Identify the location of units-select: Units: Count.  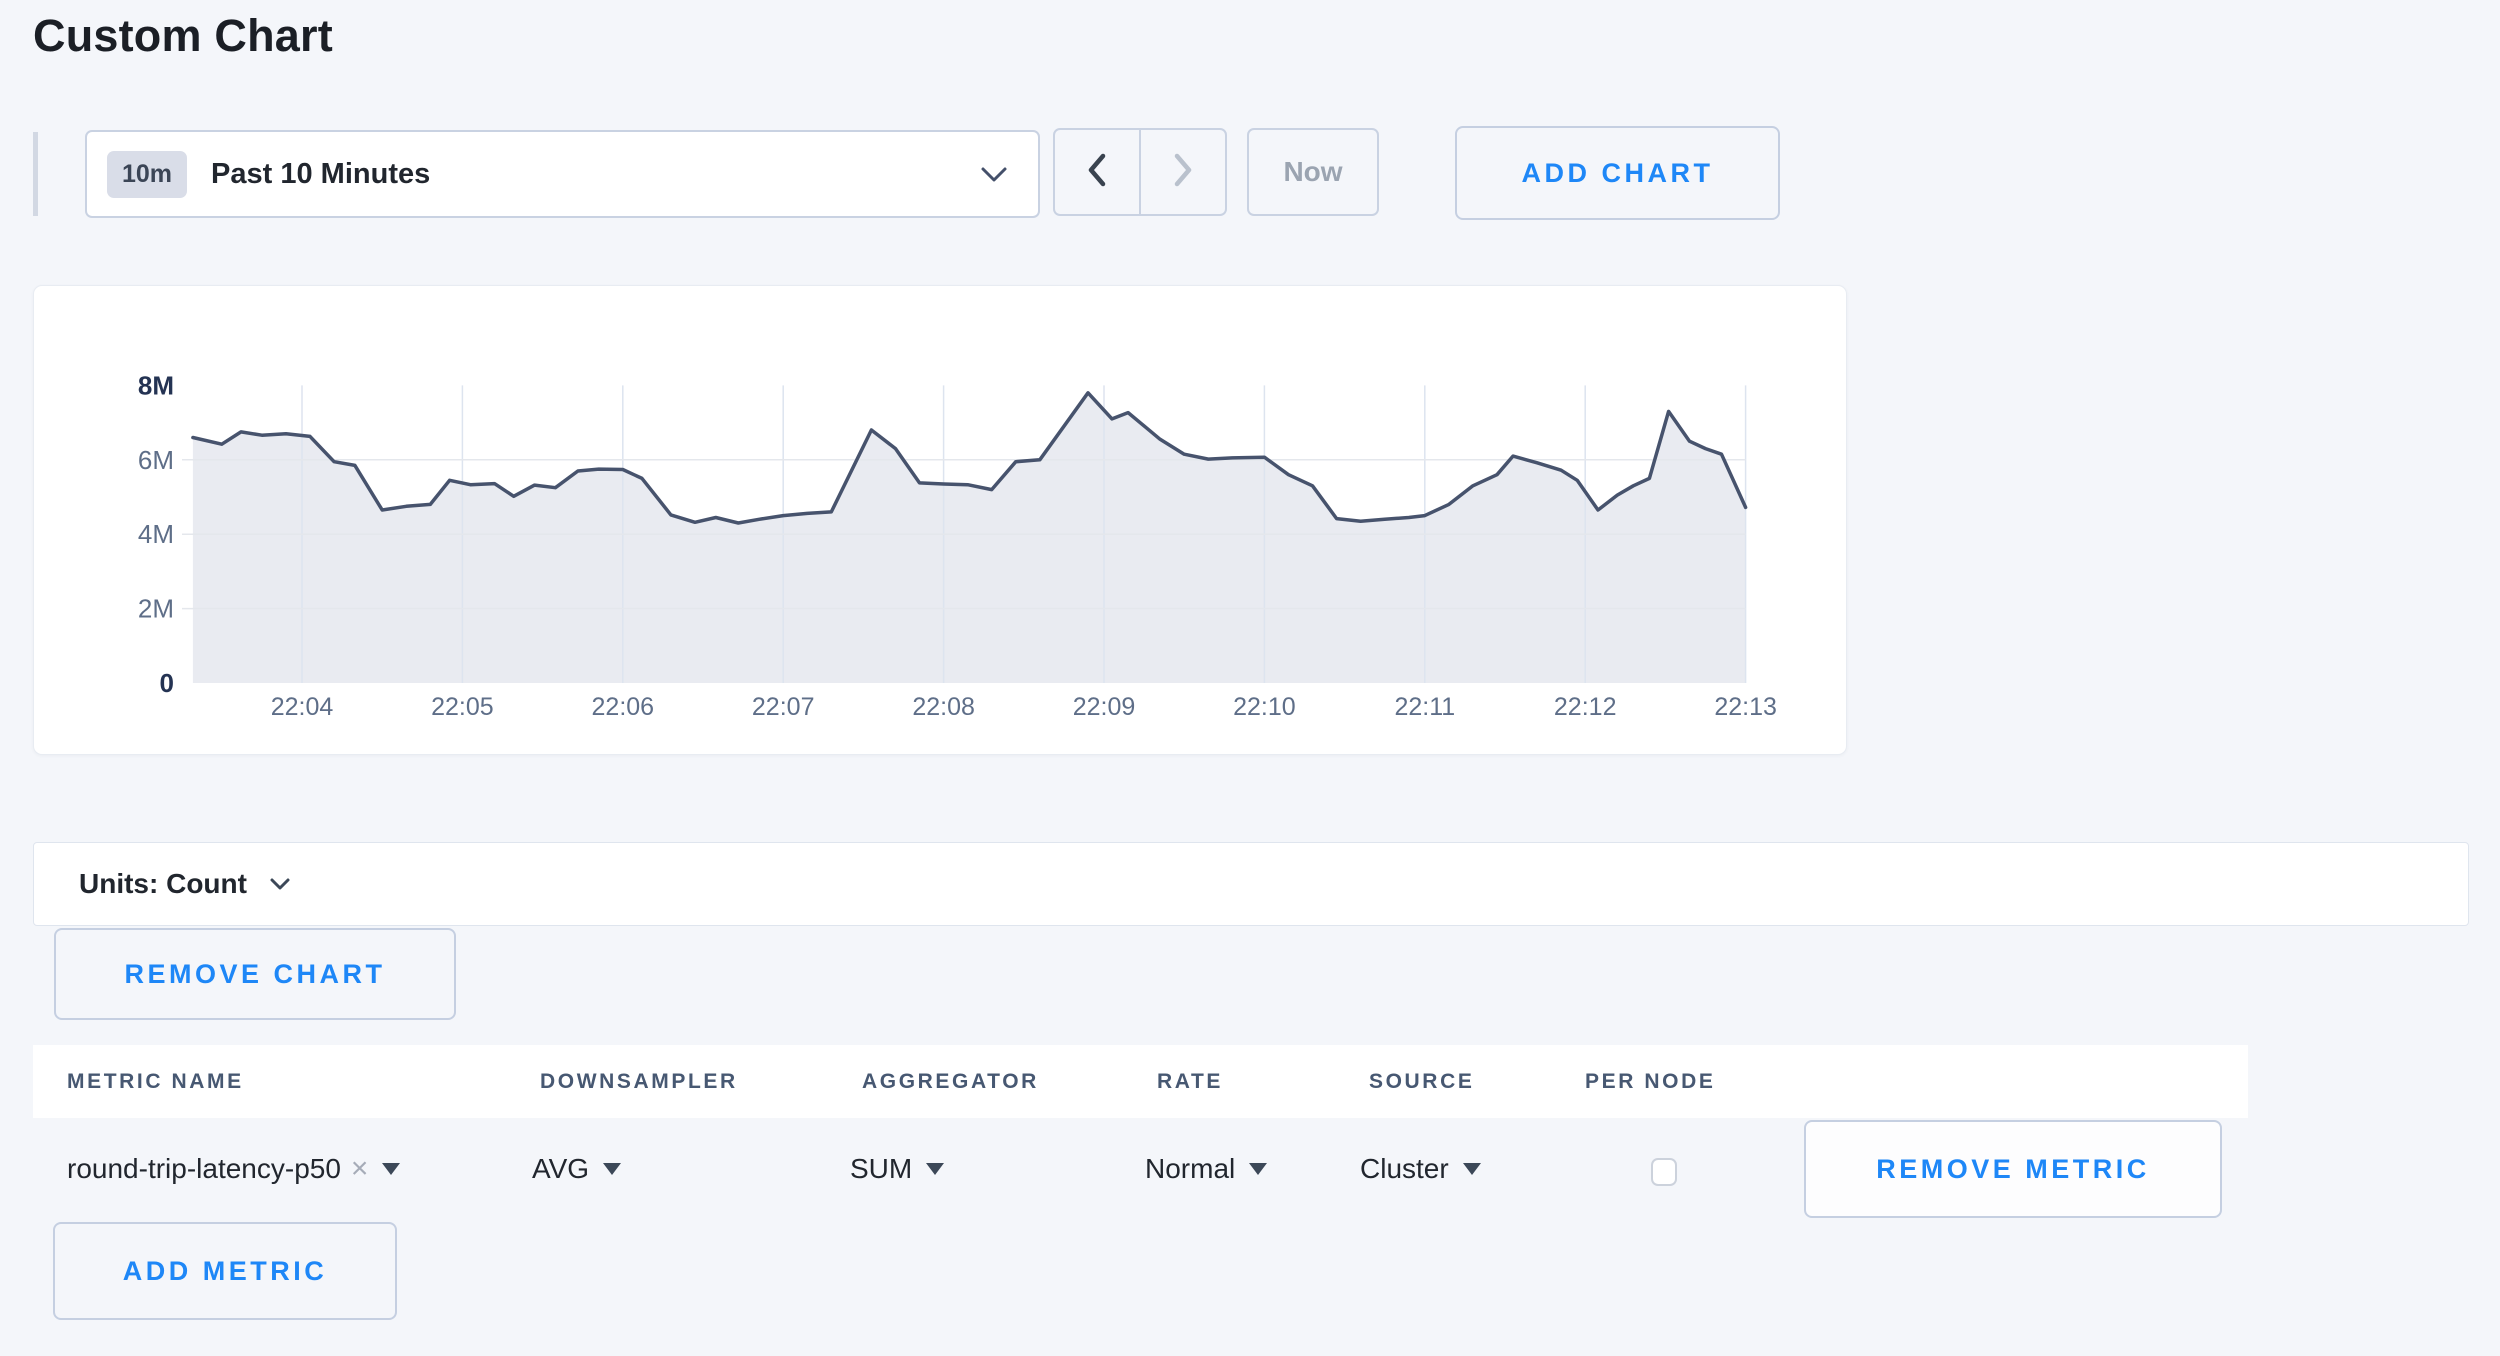
(1251, 884).